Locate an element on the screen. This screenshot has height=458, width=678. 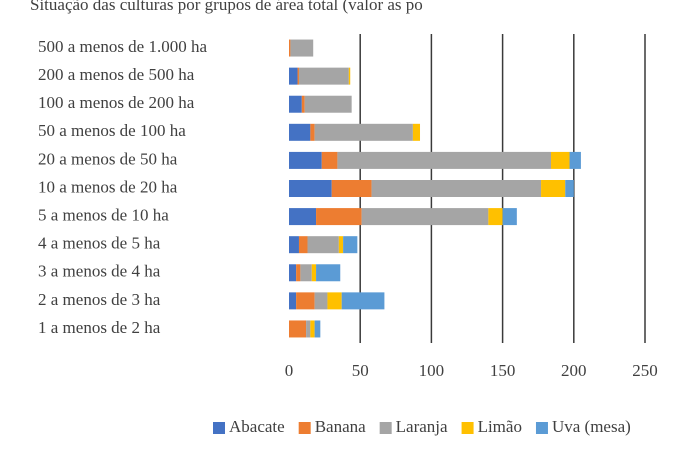
y-tick-label: 2 a menos de 3 ha is located at coordinates (99, 299).